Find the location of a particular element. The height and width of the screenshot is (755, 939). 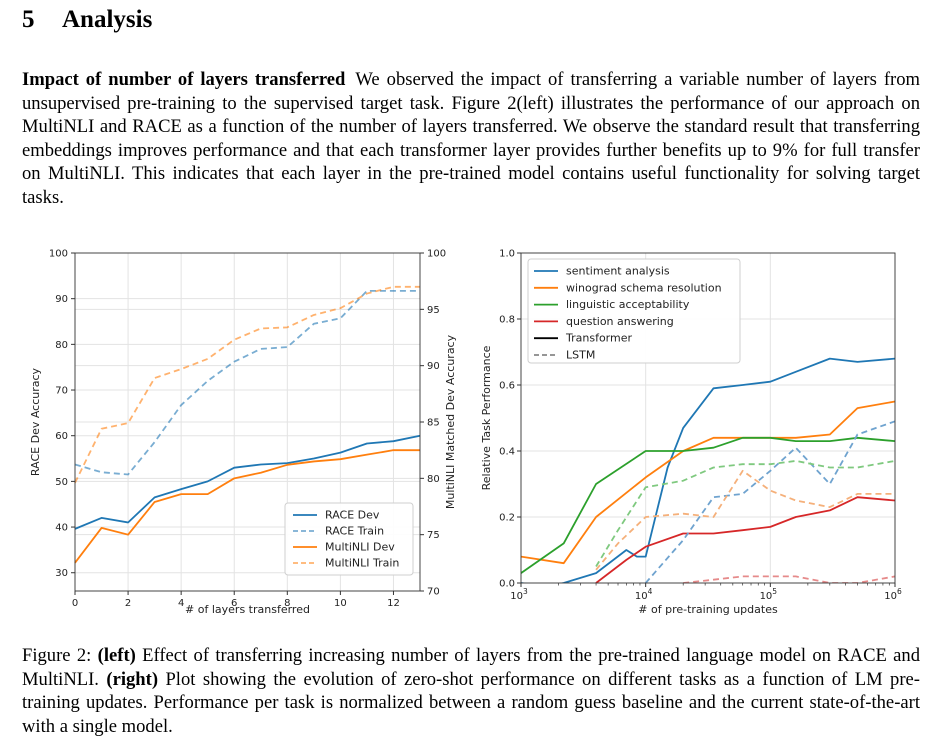

y-tick-label: 0.4 is located at coordinates (507, 452).